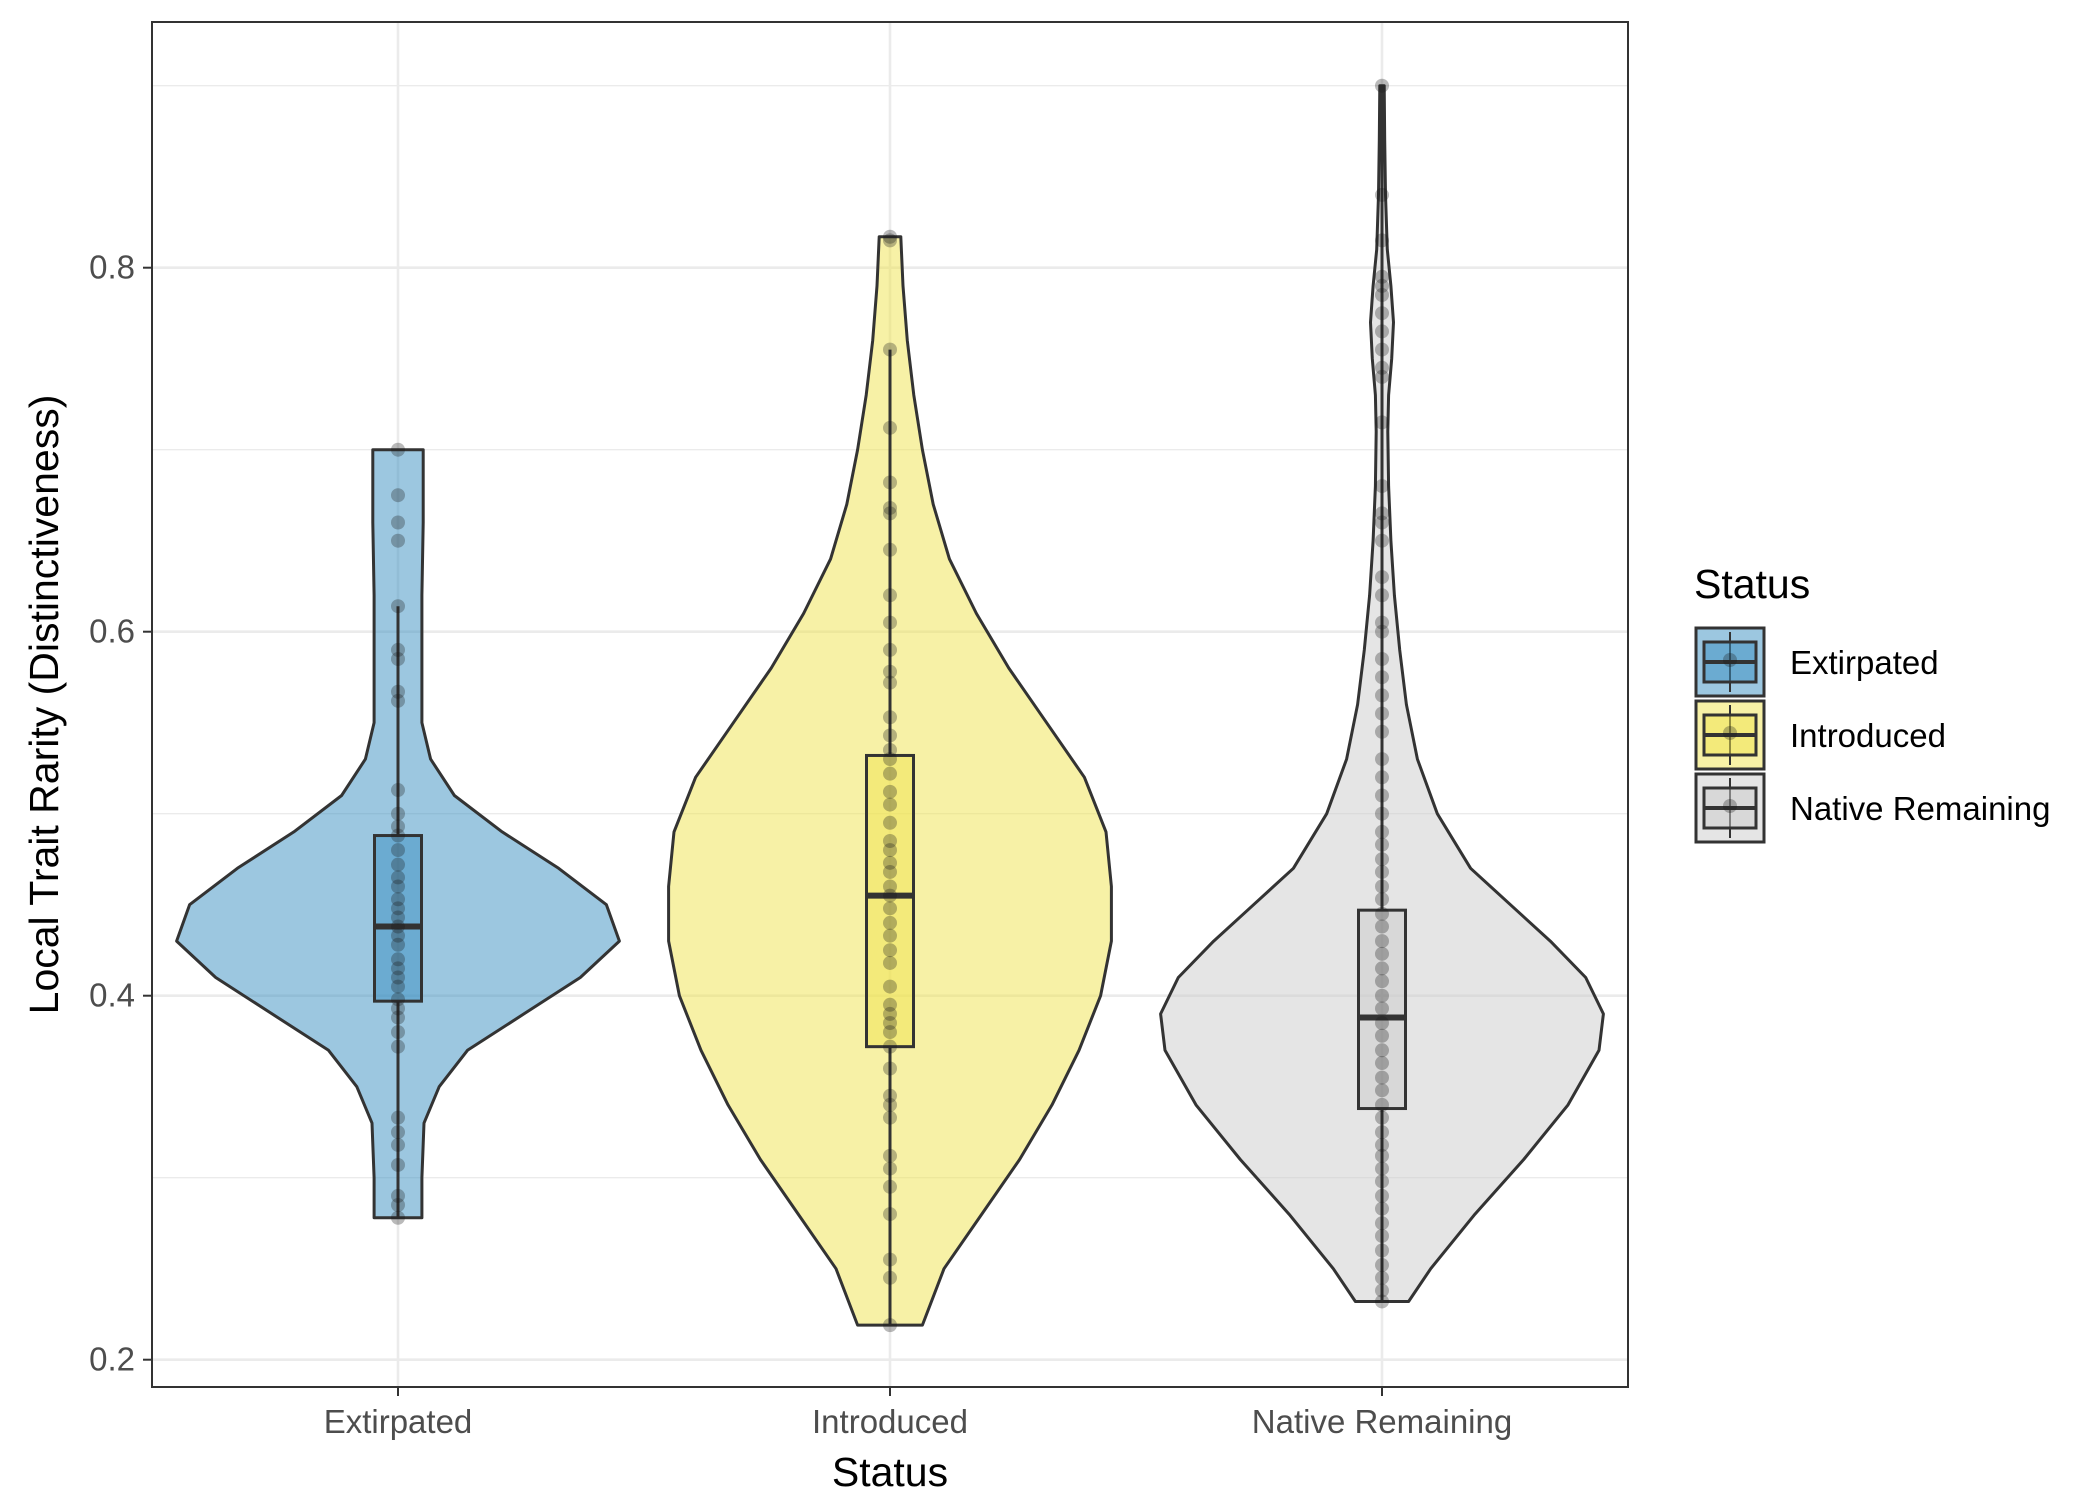  What do you see at coordinates (1730, 660) in the screenshot?
I see `legend-key-point` at bounding box center [1730, 660].